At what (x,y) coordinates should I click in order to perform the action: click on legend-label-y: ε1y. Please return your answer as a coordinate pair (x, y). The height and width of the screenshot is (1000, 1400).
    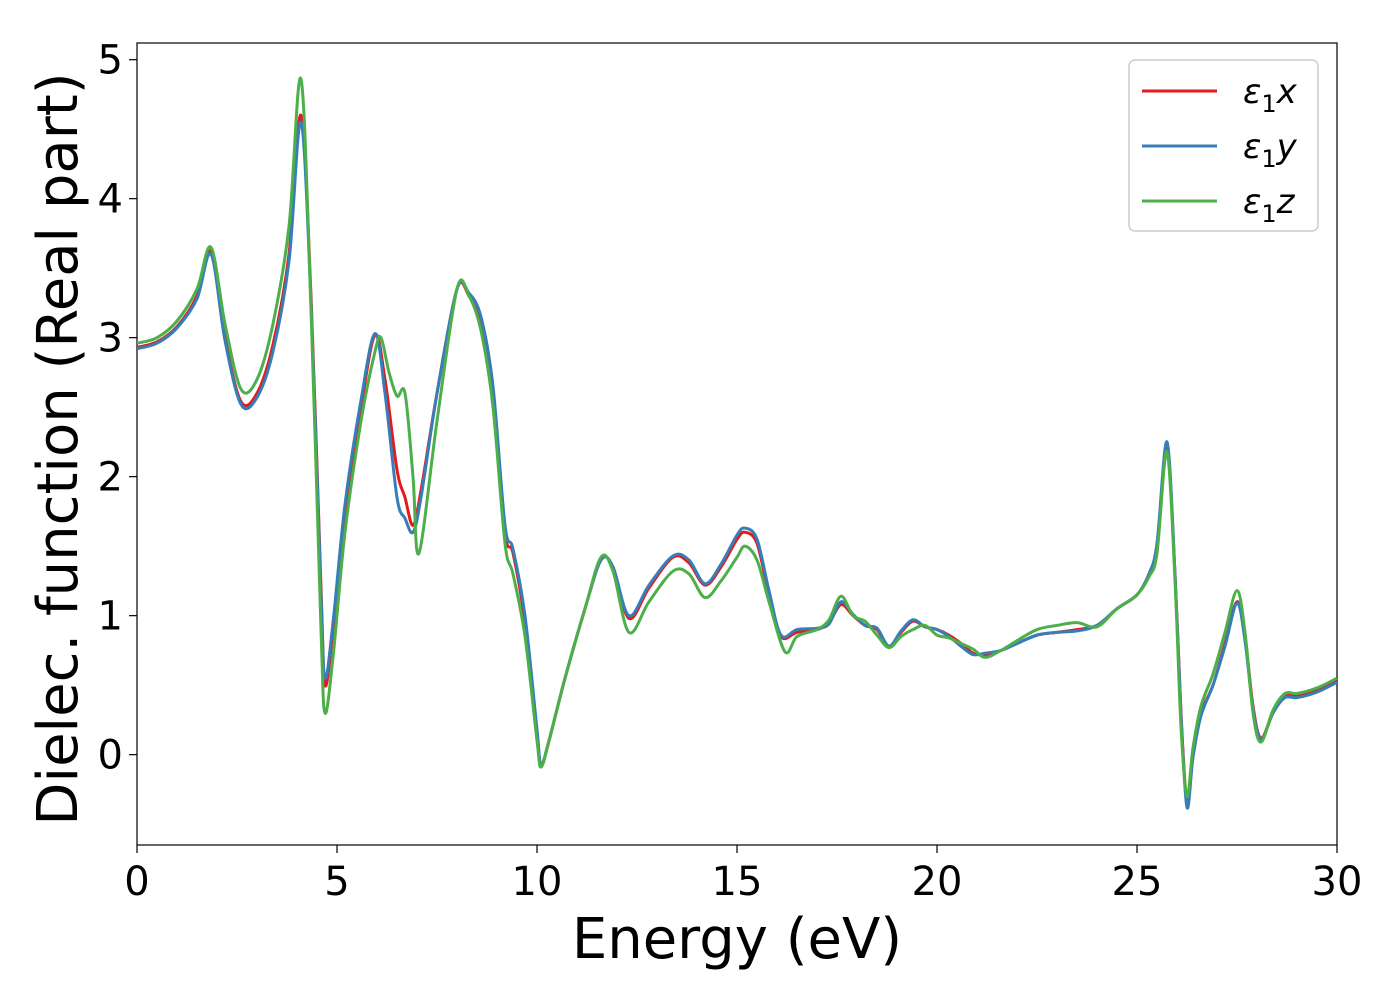
    Looking at the image, I should click on (1270, 150).